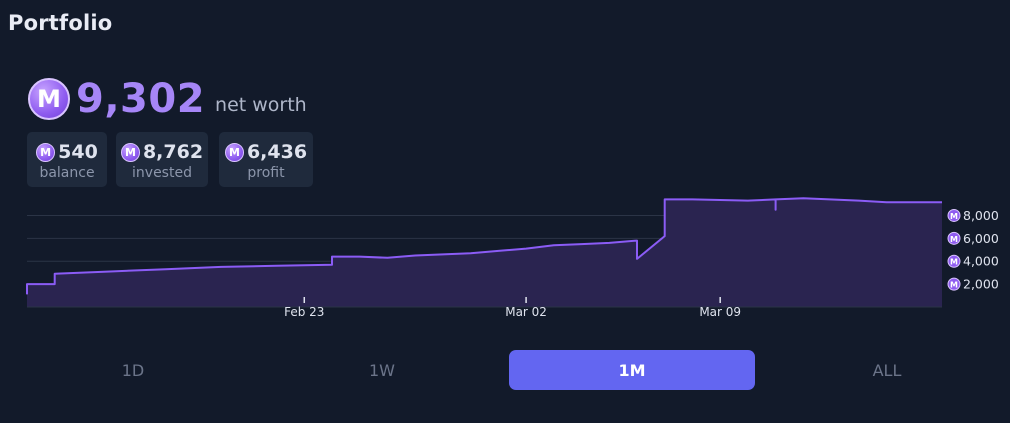 The width and height of the screenshot is (1010, 423). I want to click on tab-1d: 1D, so click(133, 370).